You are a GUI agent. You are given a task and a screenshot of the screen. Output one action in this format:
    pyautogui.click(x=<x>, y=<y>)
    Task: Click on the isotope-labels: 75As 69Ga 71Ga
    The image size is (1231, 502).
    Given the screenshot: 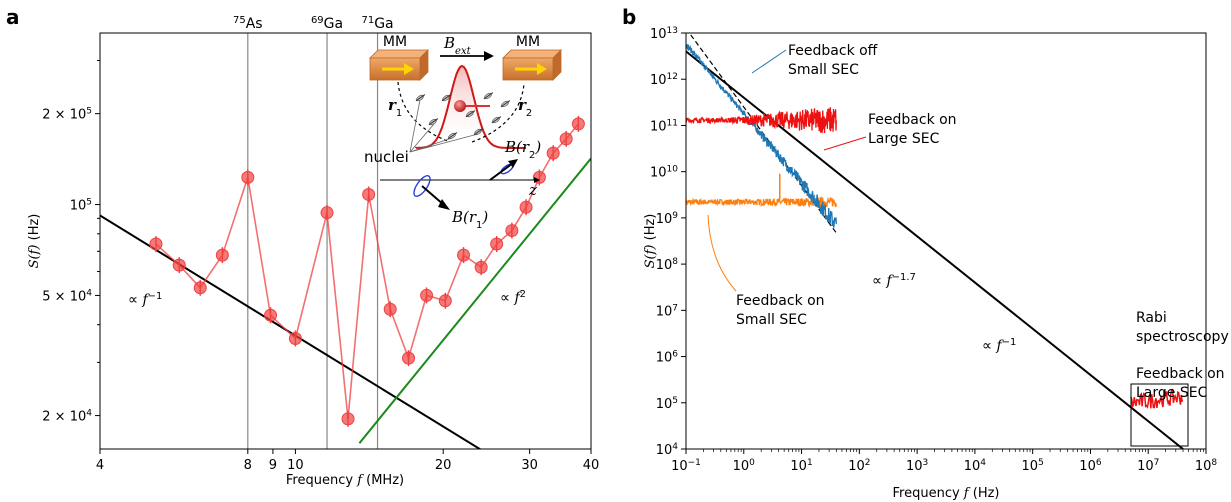 What is the action you would take?
    pyautogui.click(x=313, y=24)
    